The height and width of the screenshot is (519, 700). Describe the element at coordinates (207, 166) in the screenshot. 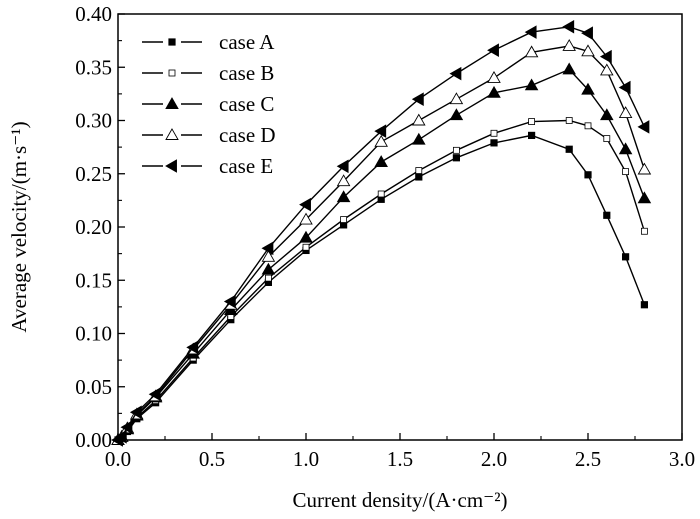

I see `legend-item: case E` at that location.